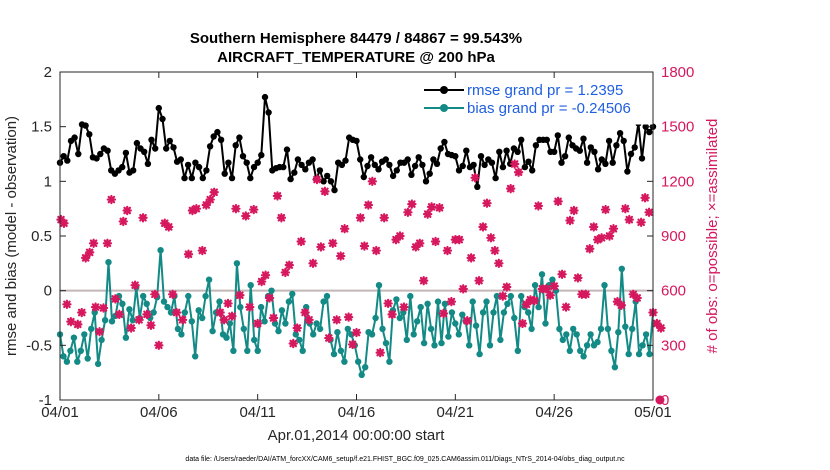 Image resolution: width=830 pixels, height=470 pixels. What do you see at coordinates (41, 127) in the screenshot?
I see `y-left-tick-label: 1.5` at bounding box center [41, 127].